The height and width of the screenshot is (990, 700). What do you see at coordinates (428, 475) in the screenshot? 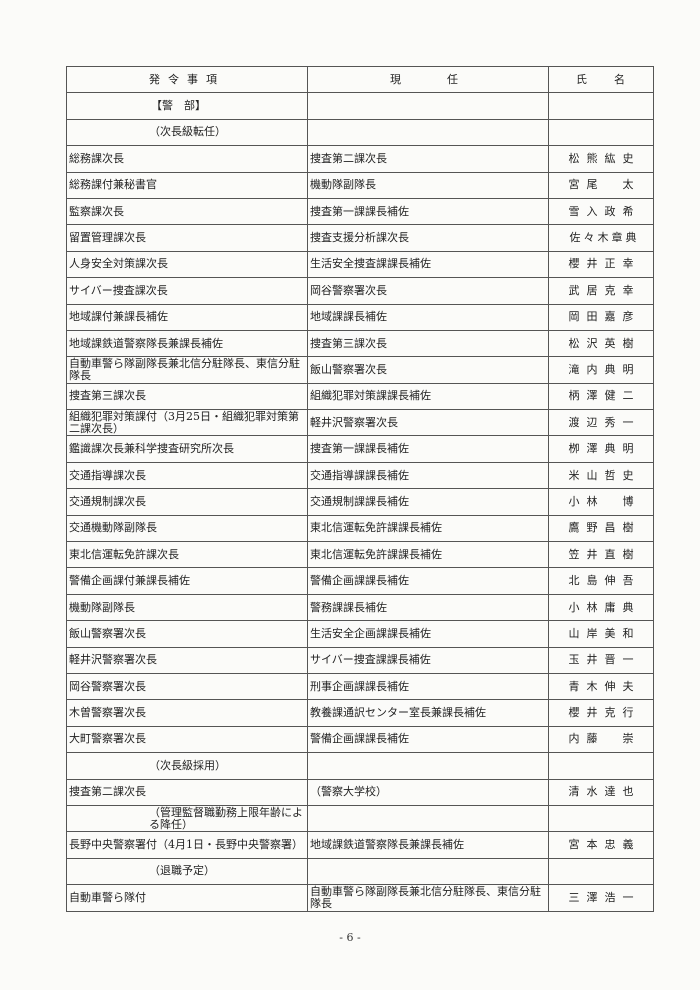
I see `current-post-cell: 交通指導課課長補佐` at bounding box center [428, 475].